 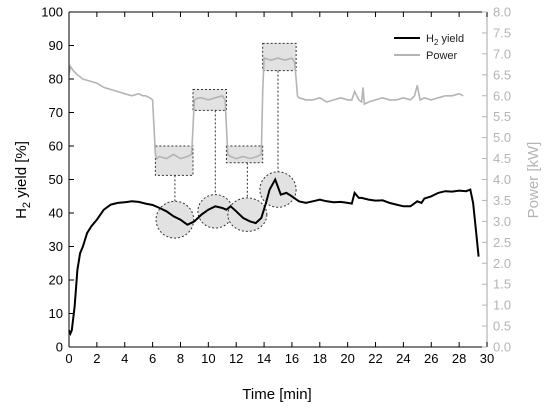 What do you see at coordinates (52, 12) in the screenshot?
I see `y-left-tick-label-100: 100` at bounding box center [52, 12].